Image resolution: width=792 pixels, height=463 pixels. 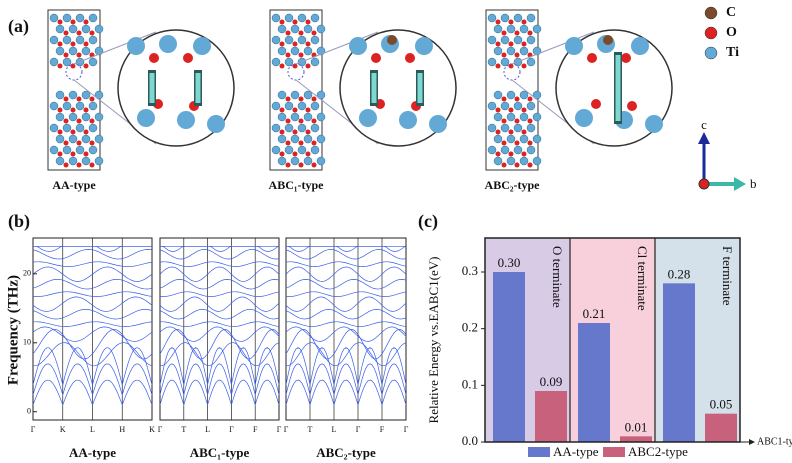 I want to click on q-point-label: H, so click(x=122, y=429).